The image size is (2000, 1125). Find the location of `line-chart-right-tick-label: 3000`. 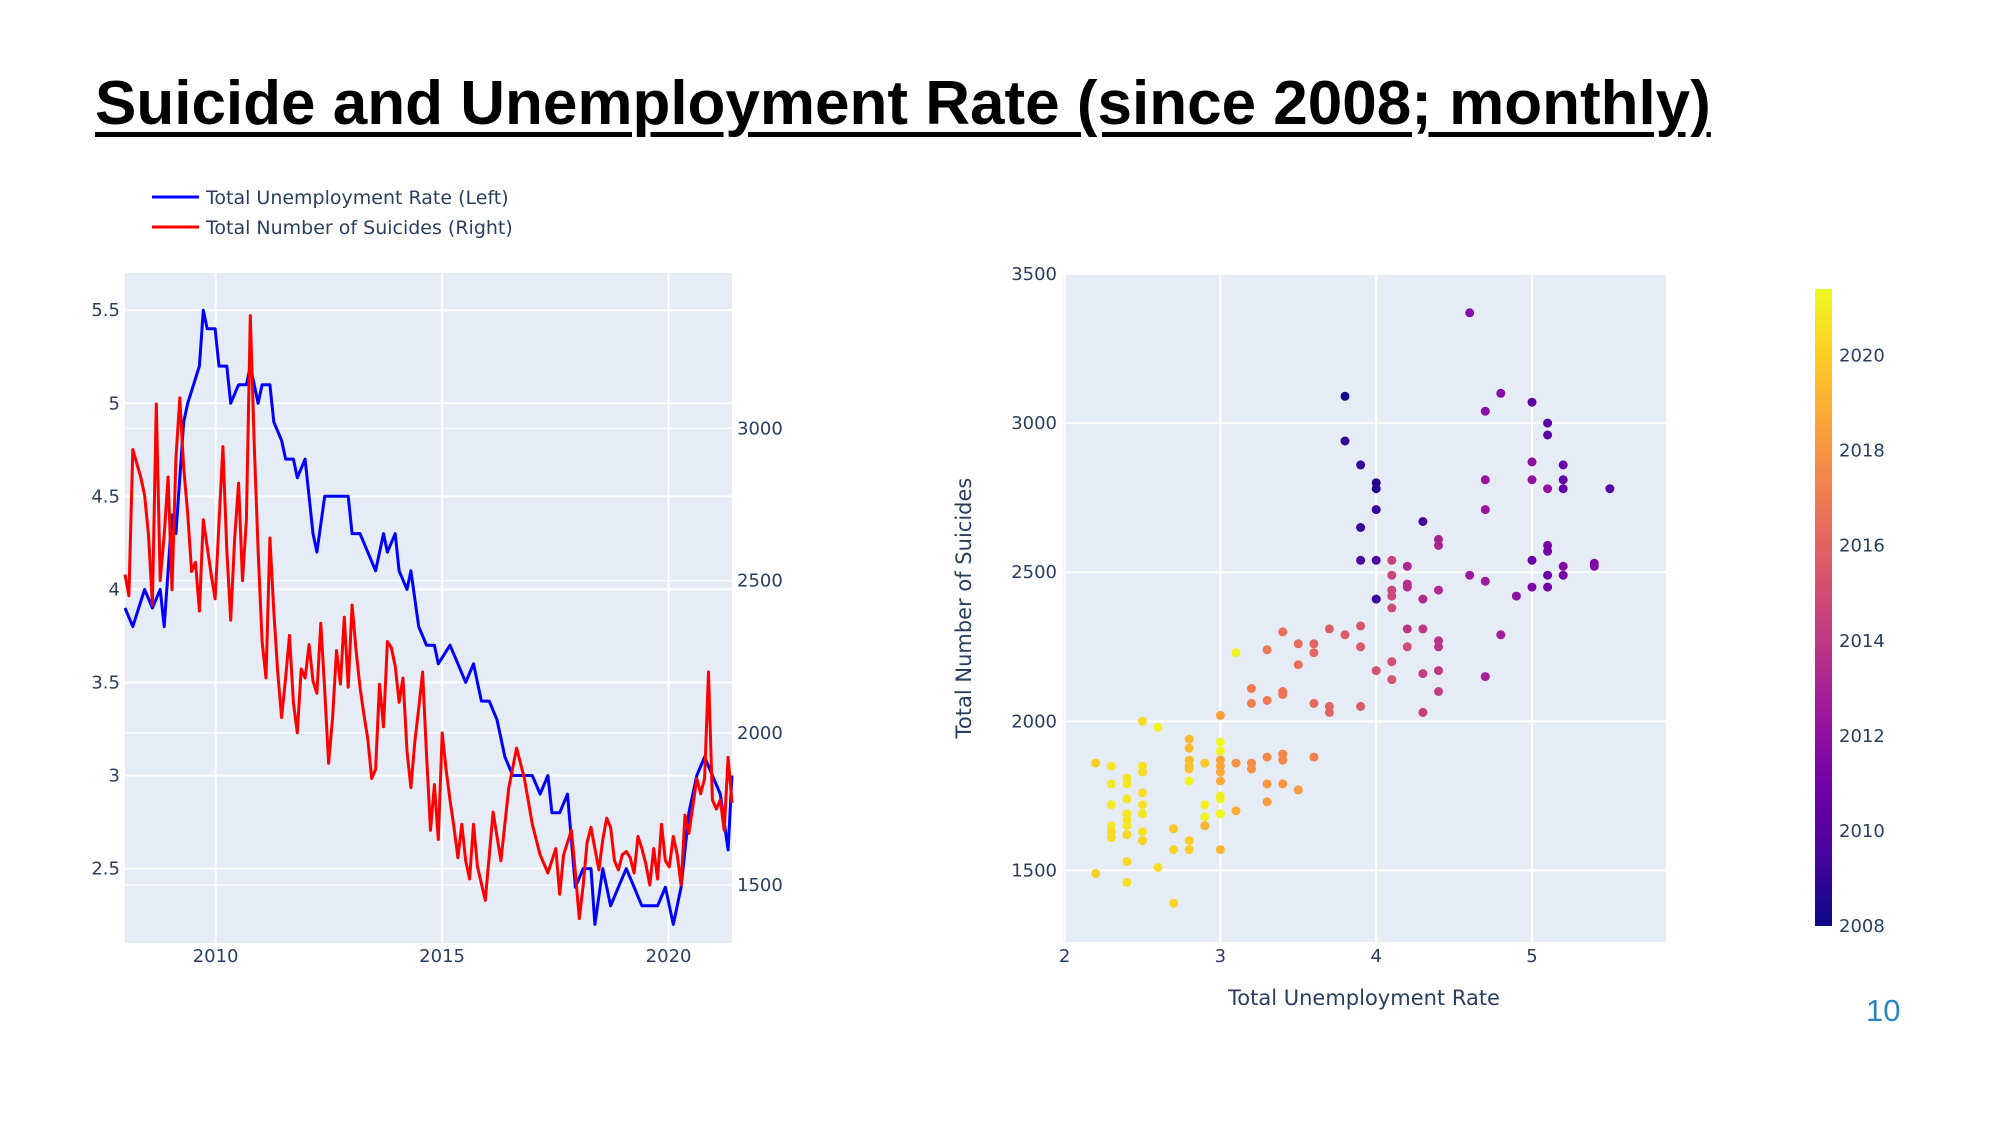

line-chart-right-tick-label: 3000 is located at coordinates (760, 428).